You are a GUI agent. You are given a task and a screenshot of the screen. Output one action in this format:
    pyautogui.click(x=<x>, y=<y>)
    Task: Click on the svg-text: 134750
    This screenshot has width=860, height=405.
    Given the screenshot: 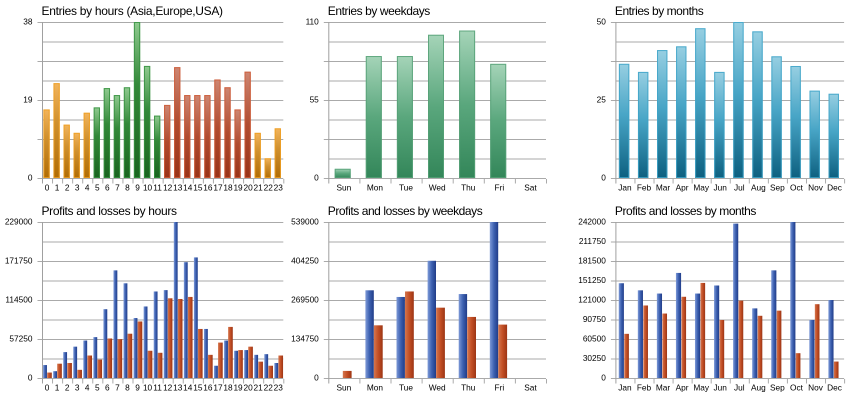 What is the action you would take?
    pyautogui.click(x=305, y=338)
    